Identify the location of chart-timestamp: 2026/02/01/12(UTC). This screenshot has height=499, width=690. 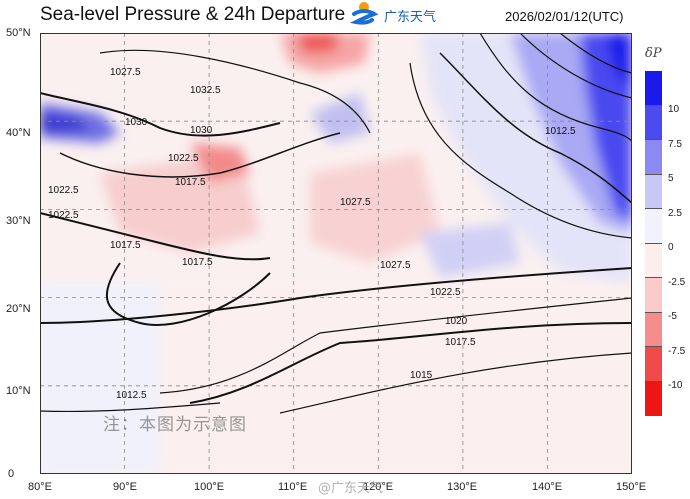
(564, 16).